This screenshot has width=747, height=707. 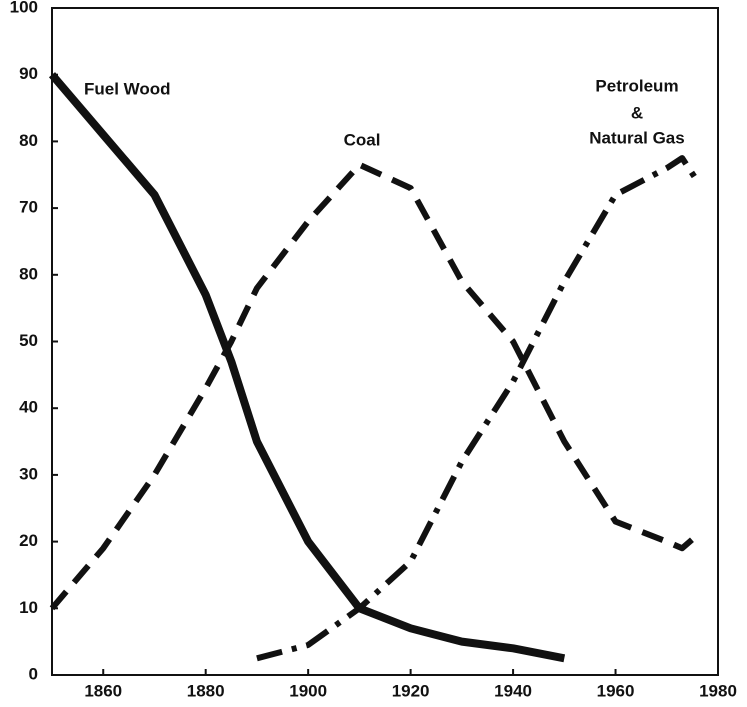 What do you see at coordinates (28, 407) in the screenshot?
I see `y-tick-label: 40` at bounding box center [28, 407].